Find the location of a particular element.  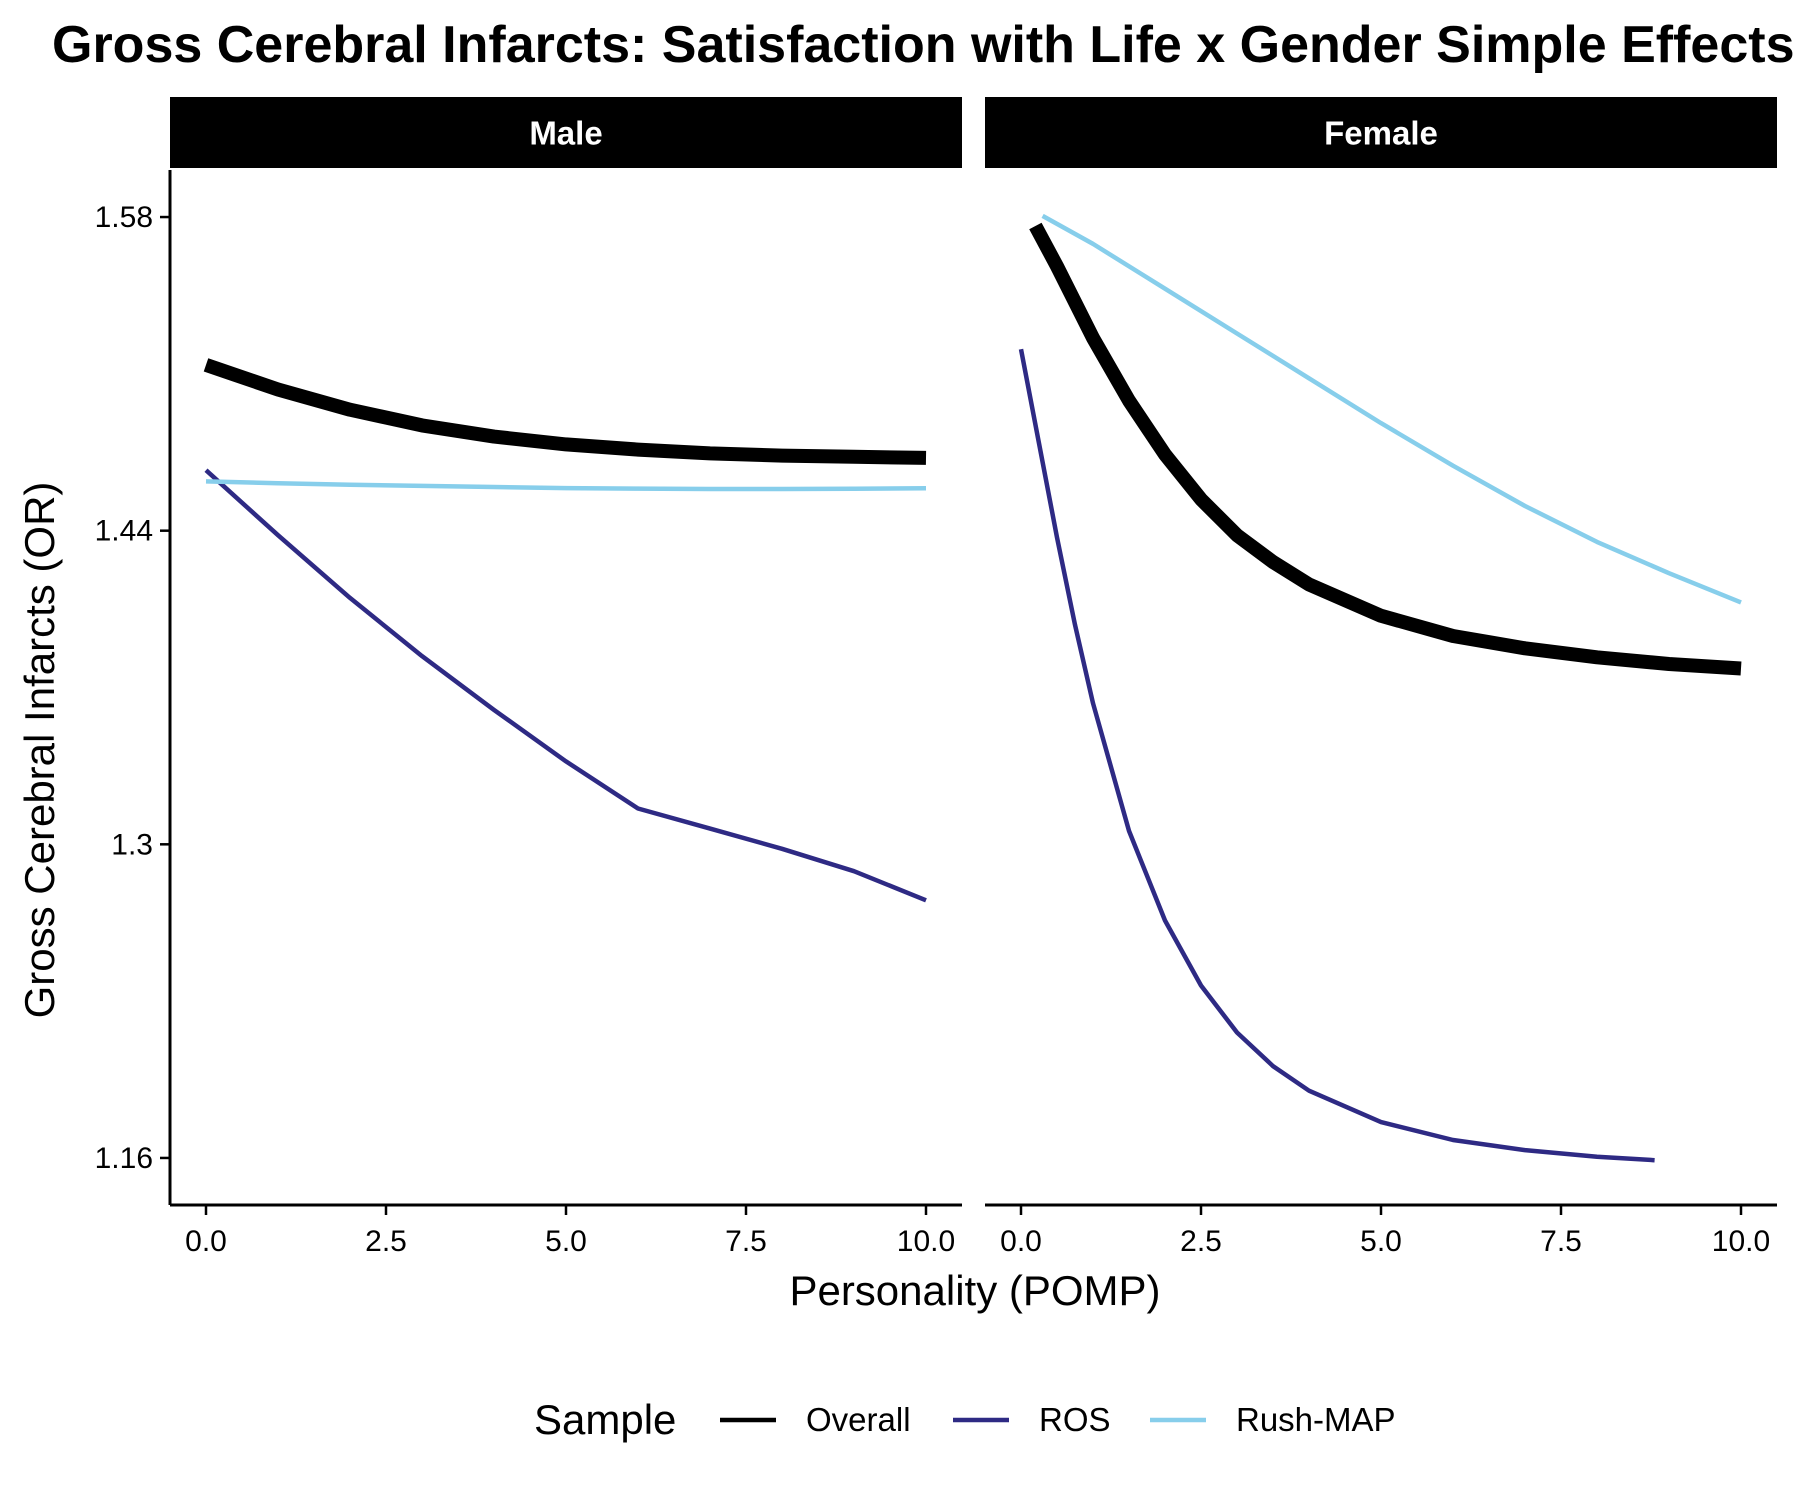

x-tick-label-male: 0.0 is located at coordinates (206, 1241).